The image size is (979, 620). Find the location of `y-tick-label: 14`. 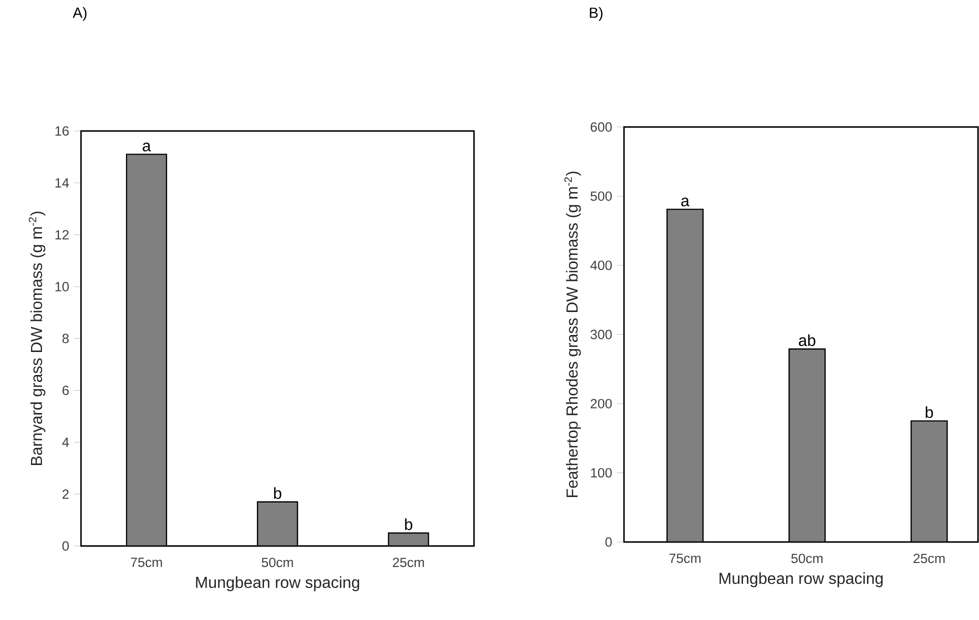

y-tick-label: 14 is located at coordinates (62, 183).